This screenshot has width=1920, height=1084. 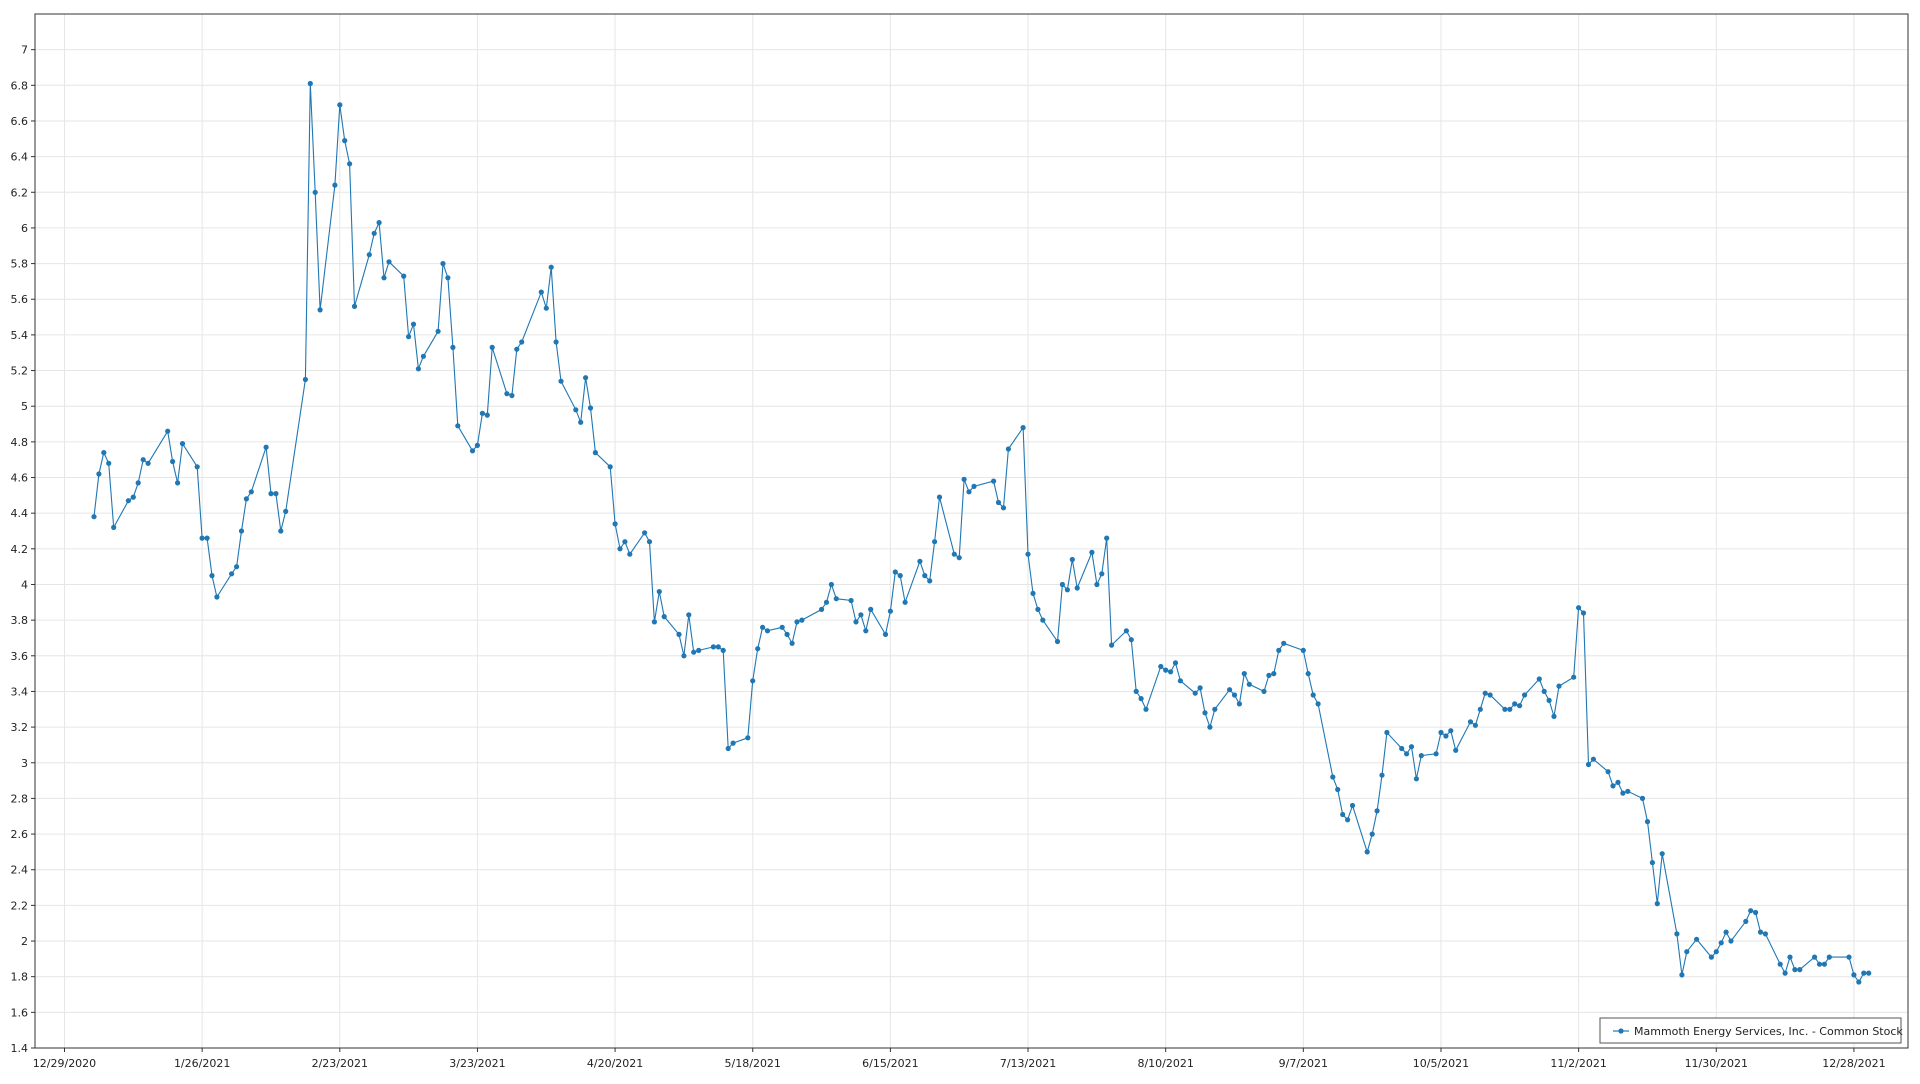 What do you see at coordinates (20, 513) in the screenshot?
I see `y-tick-label: 4.4` at bounding box center [20, 513].